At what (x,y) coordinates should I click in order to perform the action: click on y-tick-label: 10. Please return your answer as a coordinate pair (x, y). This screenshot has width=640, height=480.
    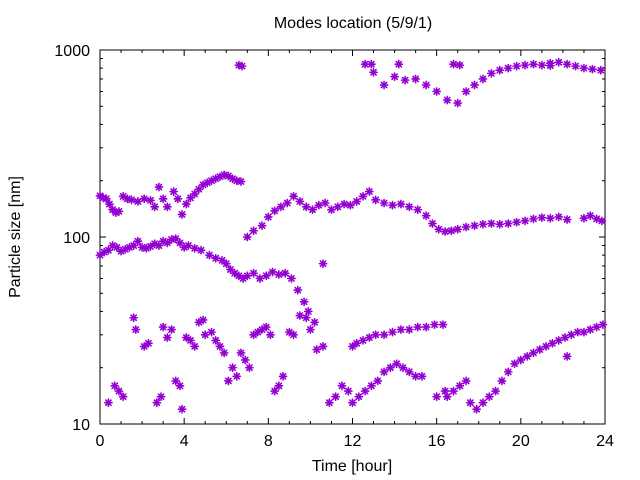
    Looking at the image, I should click on (81, 425).